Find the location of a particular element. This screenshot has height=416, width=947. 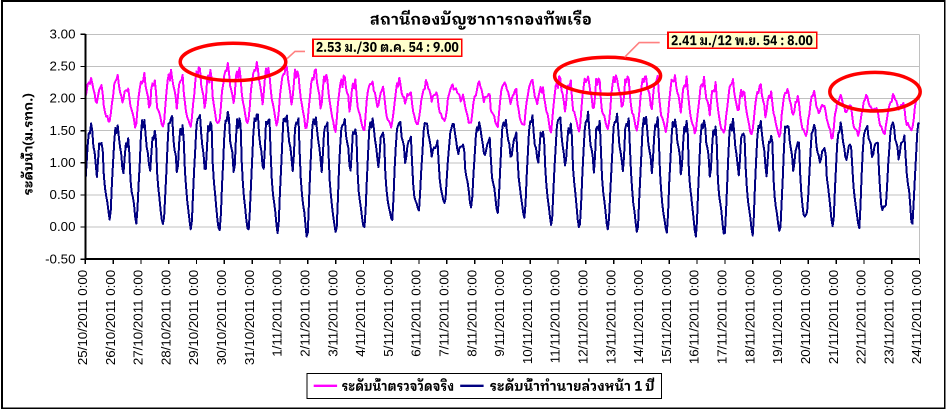

svg-text: 23/11/2011 0:00 is located at coordinates (888, 317).